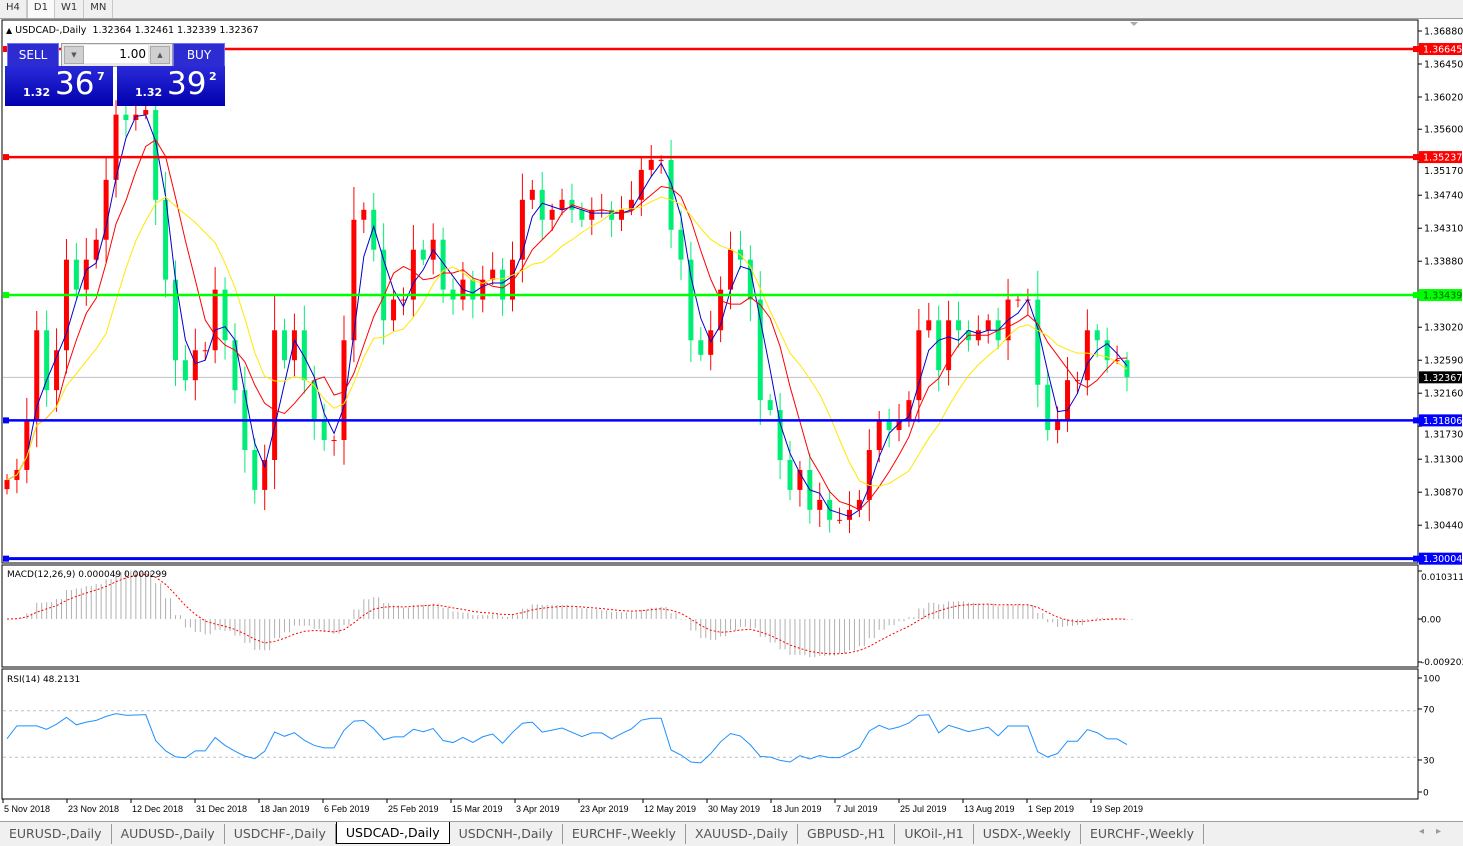  I want to click on chart-tab: USDCNH-,Daily, so click(506, 834).